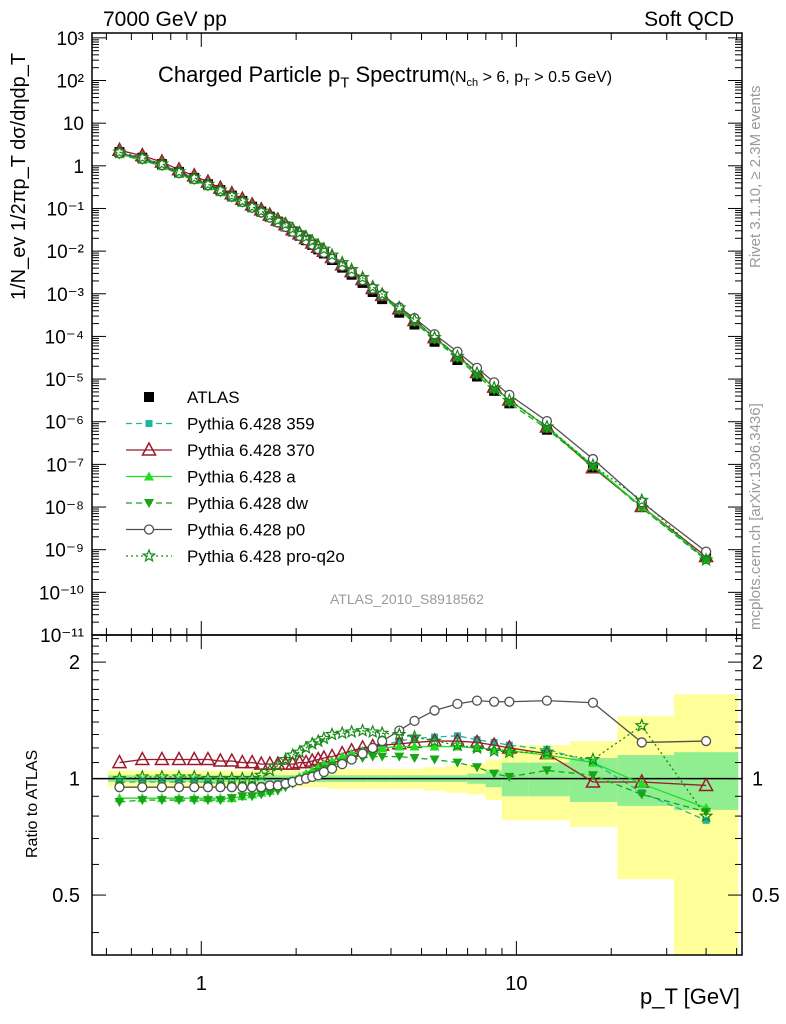 The width and height of the screenshot is (786, 1024). Describe the element at coordinates (266, 556) in the screenshot. I see `legend-label: Pythia 6.428 pro-q2o` at that location.